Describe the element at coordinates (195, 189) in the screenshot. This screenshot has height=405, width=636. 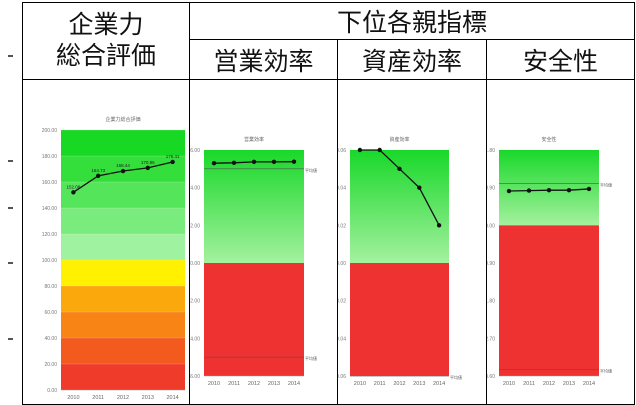
I see `y-tick-label: 4.00` at that location.